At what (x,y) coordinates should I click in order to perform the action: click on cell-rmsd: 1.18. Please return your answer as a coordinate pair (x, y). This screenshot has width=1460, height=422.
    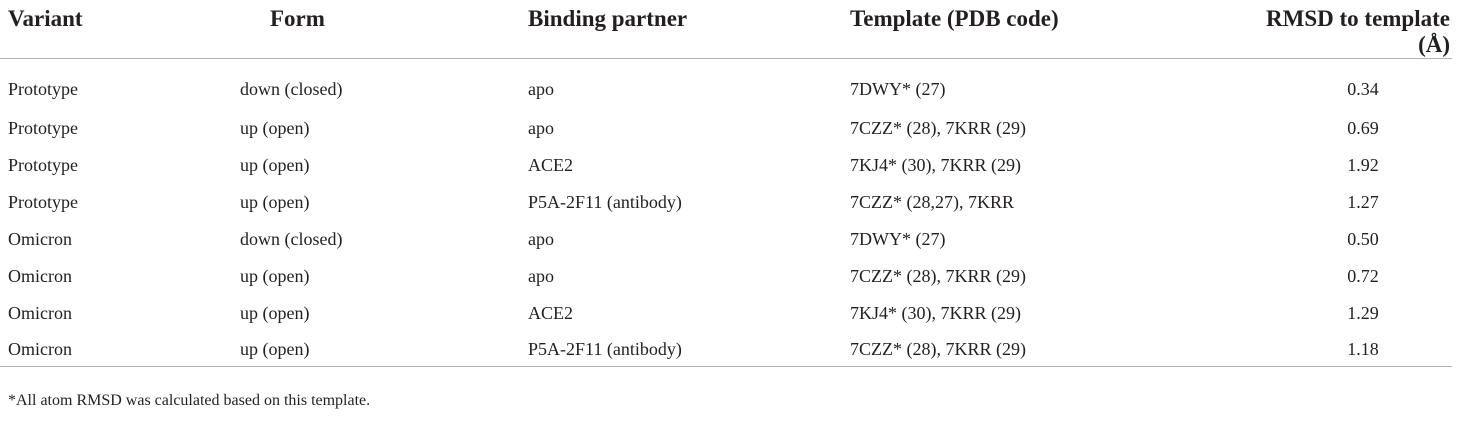
    Looking at the image, I should click on (1363, 348).